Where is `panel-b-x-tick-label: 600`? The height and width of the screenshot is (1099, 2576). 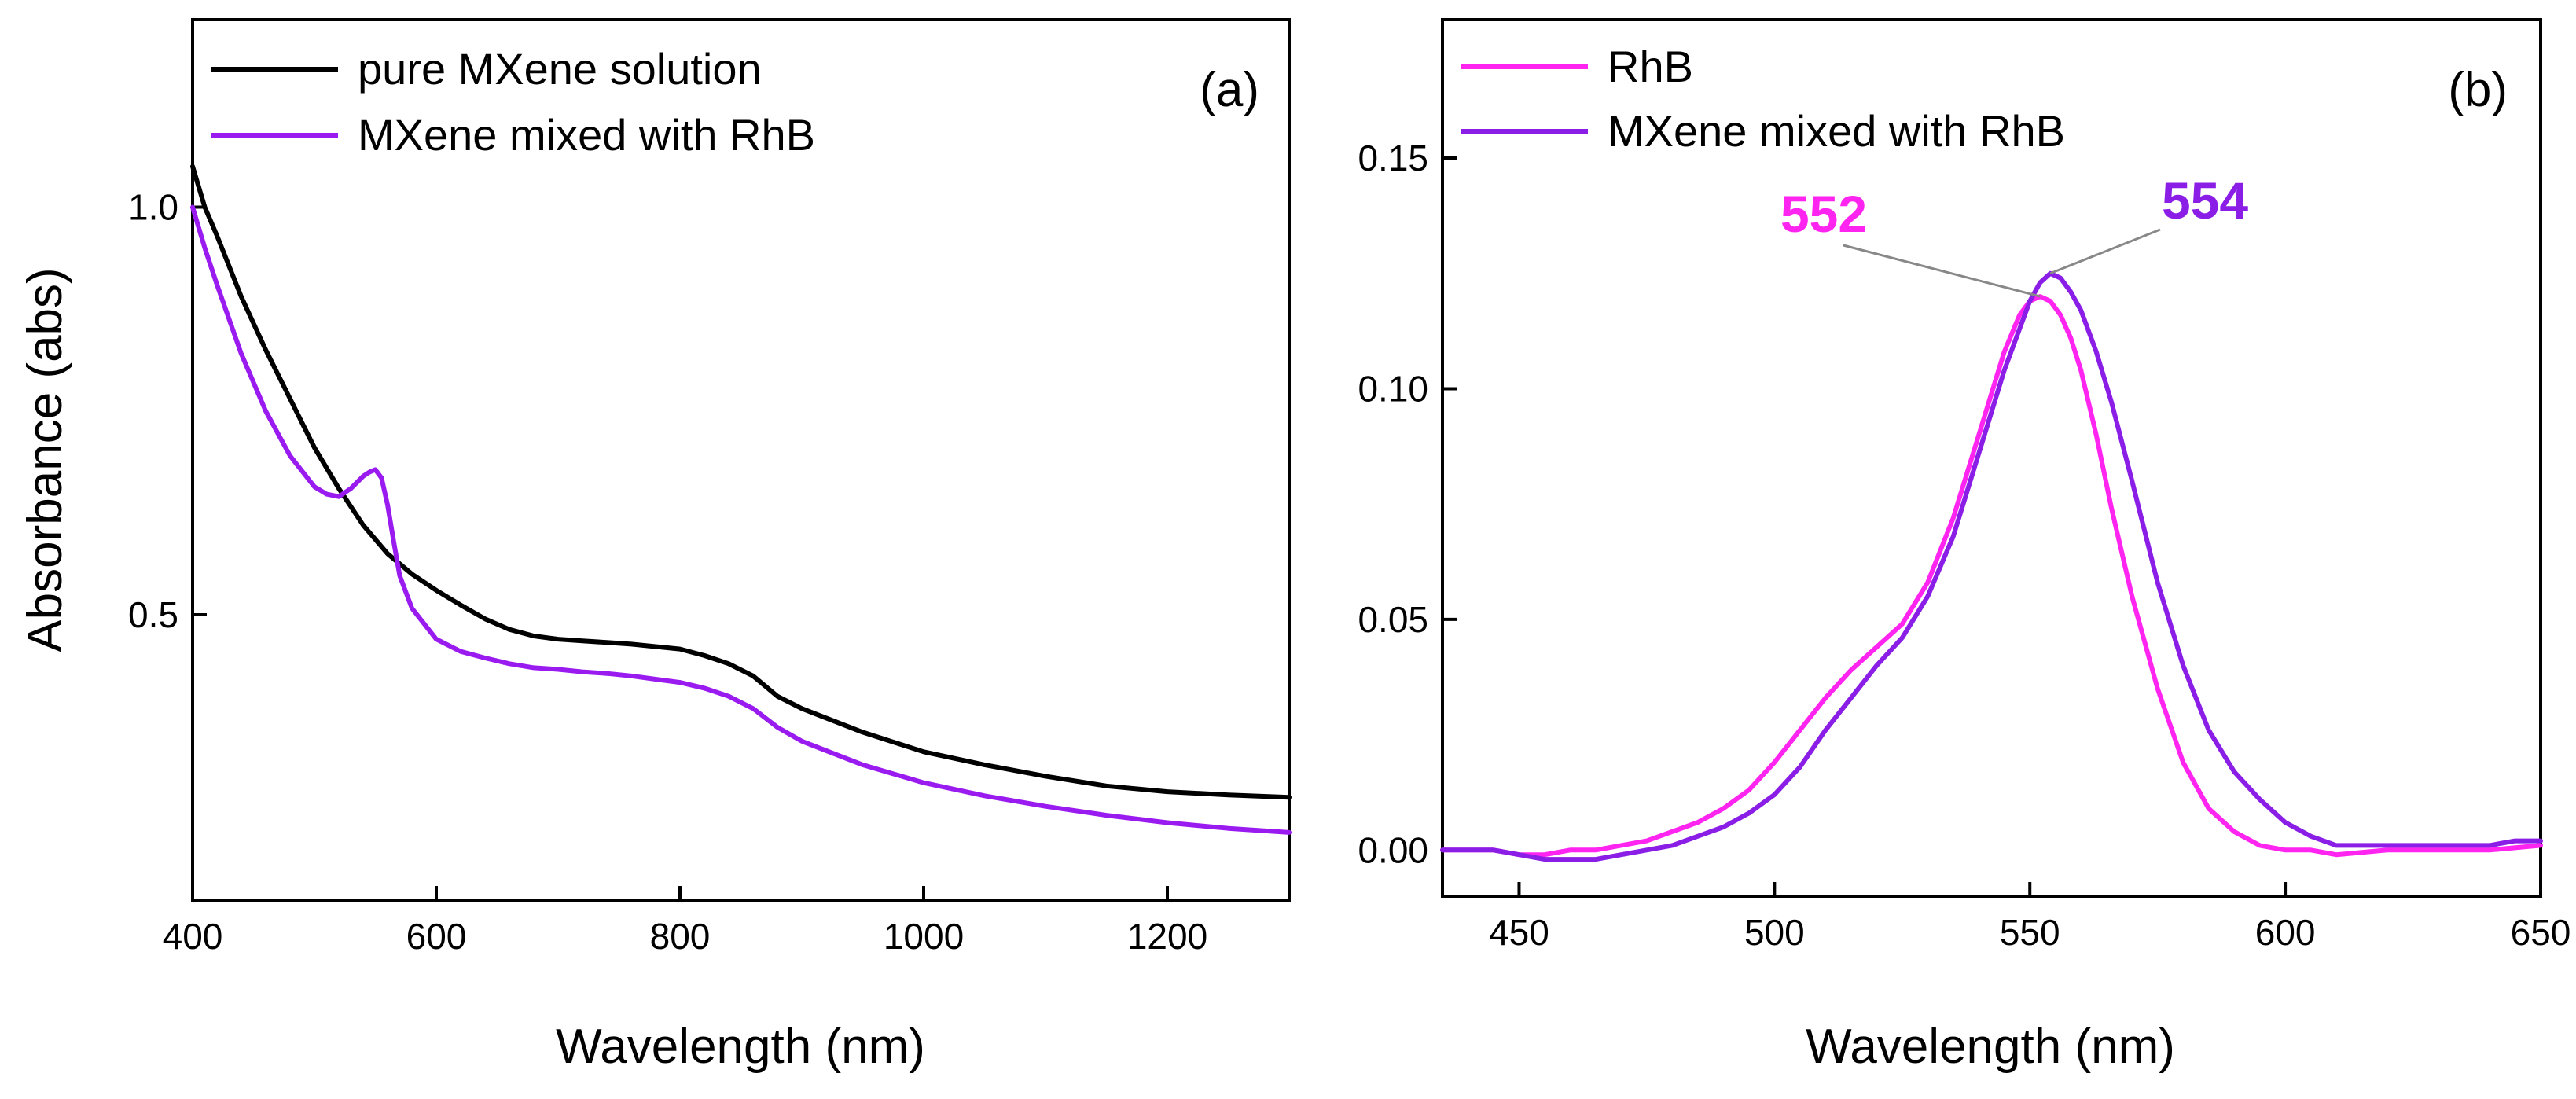
panel-b-x-tick-label: 600 is located at coordinates (2285, 932).